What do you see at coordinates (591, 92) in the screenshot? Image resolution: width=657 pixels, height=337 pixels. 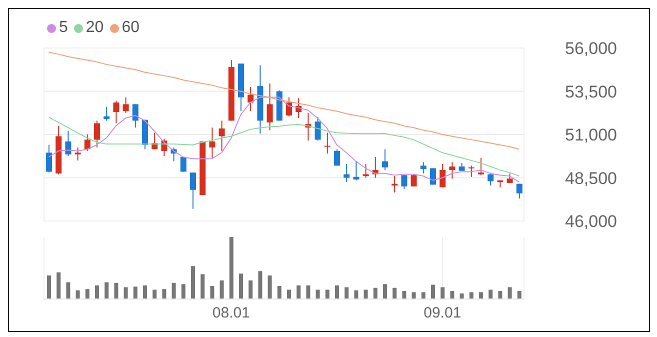 I see `y-tick-label: 53,500` at bounding box center [591, 92].